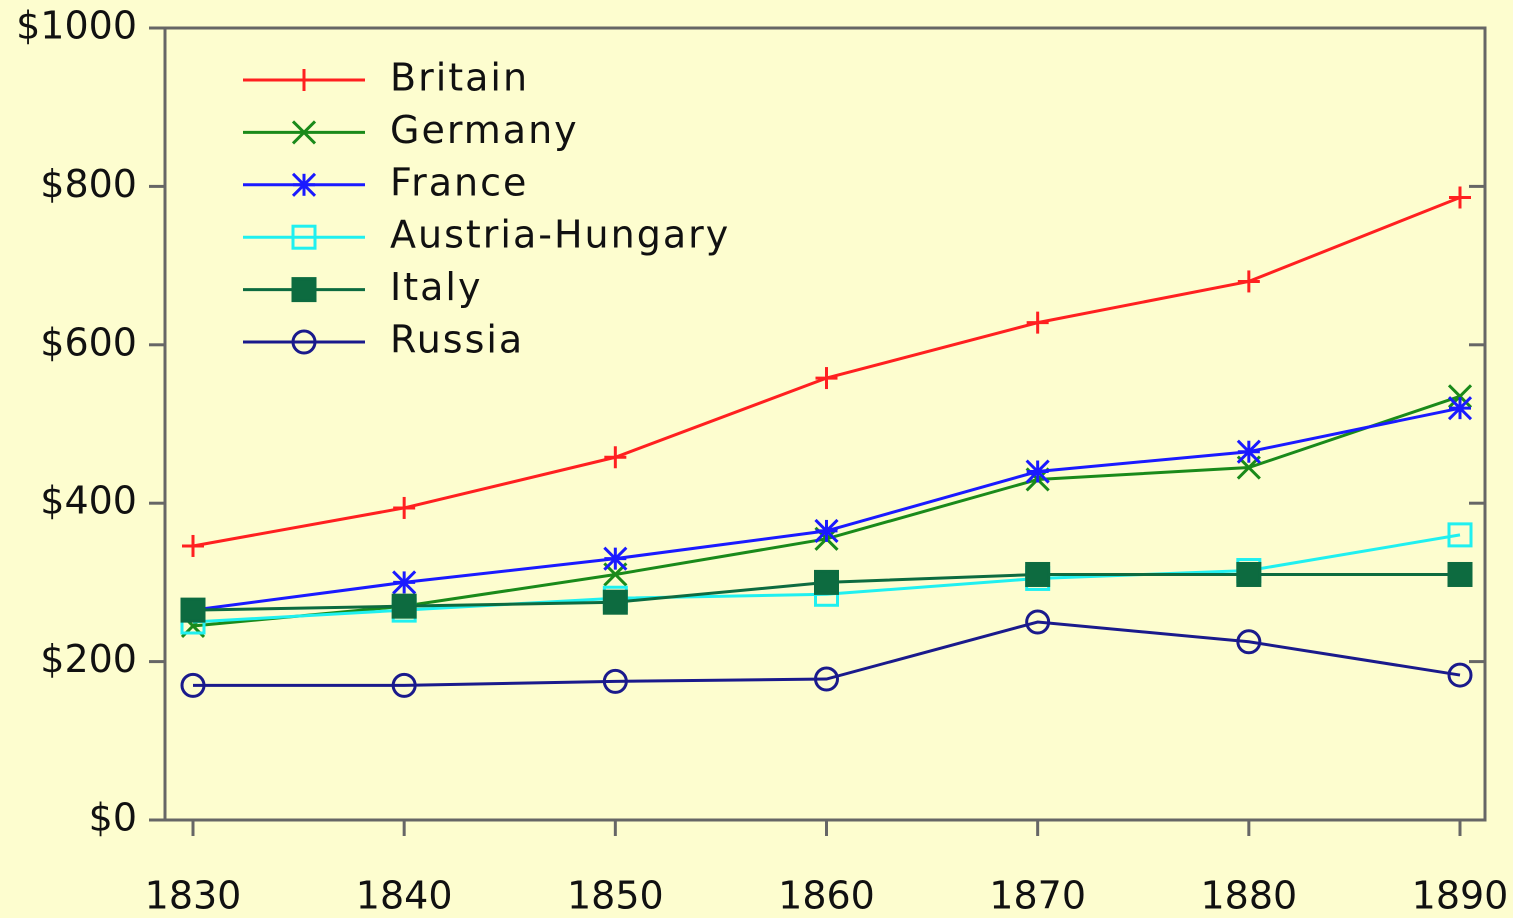 The height and width of the screenshot is (918, 1513). What do you see at coordinates (615, 896) in the screenshot?
I see `x-tick-label: 1850` at bounding box center [615, 896].